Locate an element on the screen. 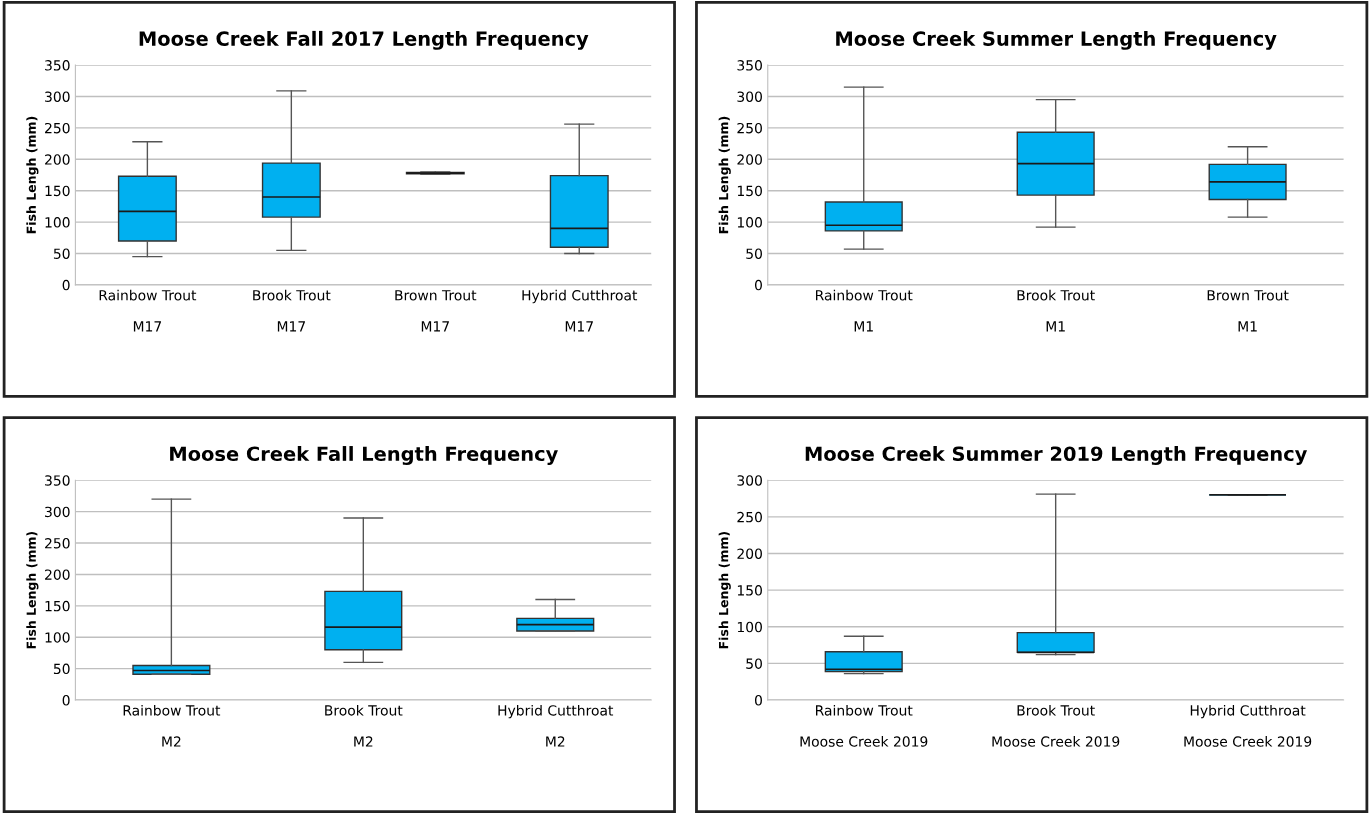 This screenshot has width=1371, height=814. category-label: Brown Trout M17 is located at coordinates (436, 311).